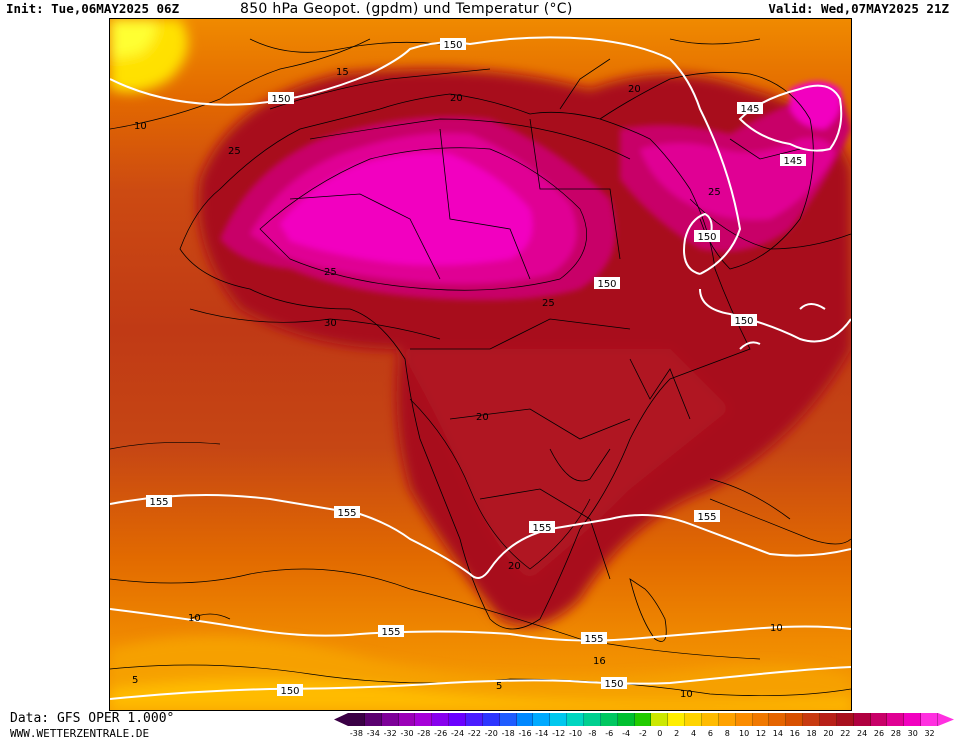 This screenshot has height=741, width=959. What do you see at coordinates (390, 733) in the screenshot?
I see `legend-tick-label: -32` at bounding box center [390, 733].